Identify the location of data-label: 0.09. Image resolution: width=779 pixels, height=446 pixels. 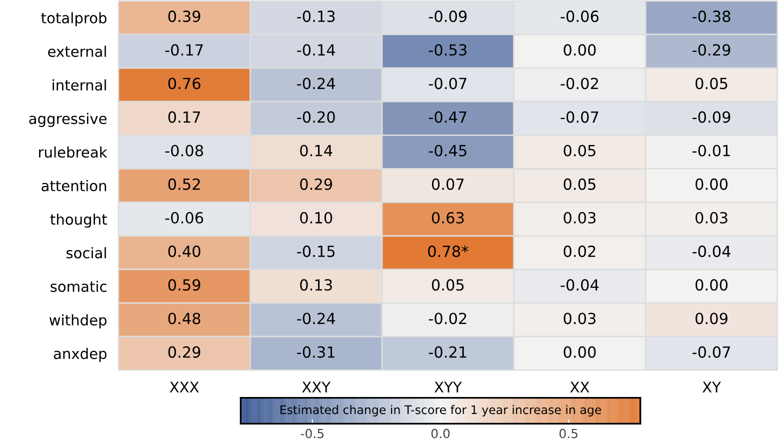
(712, 318).